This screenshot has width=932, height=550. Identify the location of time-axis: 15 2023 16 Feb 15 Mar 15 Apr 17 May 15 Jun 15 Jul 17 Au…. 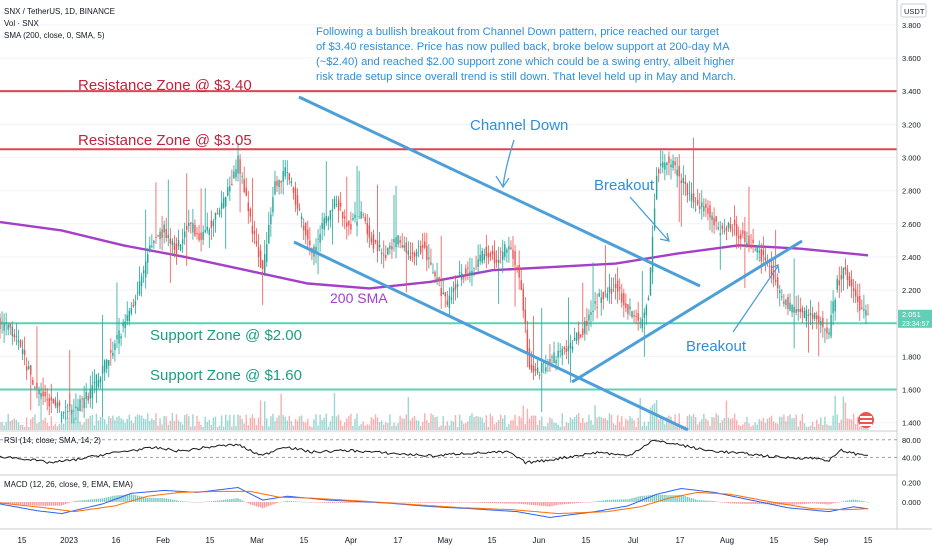
(445, 540).